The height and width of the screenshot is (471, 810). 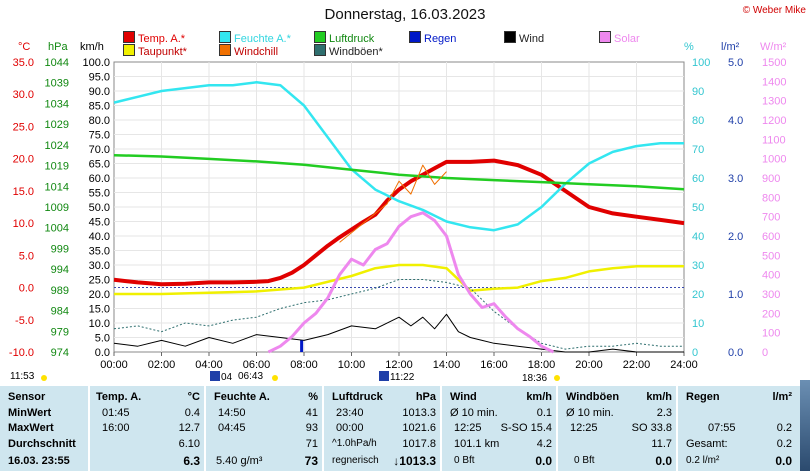 I want to click on legend-solar: Solar, so click(x=619, y=38).